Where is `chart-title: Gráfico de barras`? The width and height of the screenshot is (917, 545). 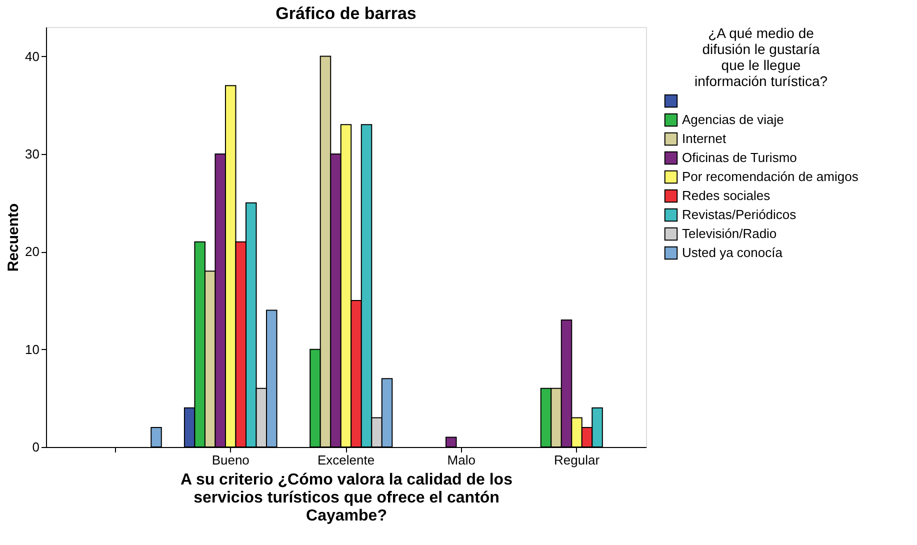 chart-title: Gráfico de barras is located at coordinates (346, 13).